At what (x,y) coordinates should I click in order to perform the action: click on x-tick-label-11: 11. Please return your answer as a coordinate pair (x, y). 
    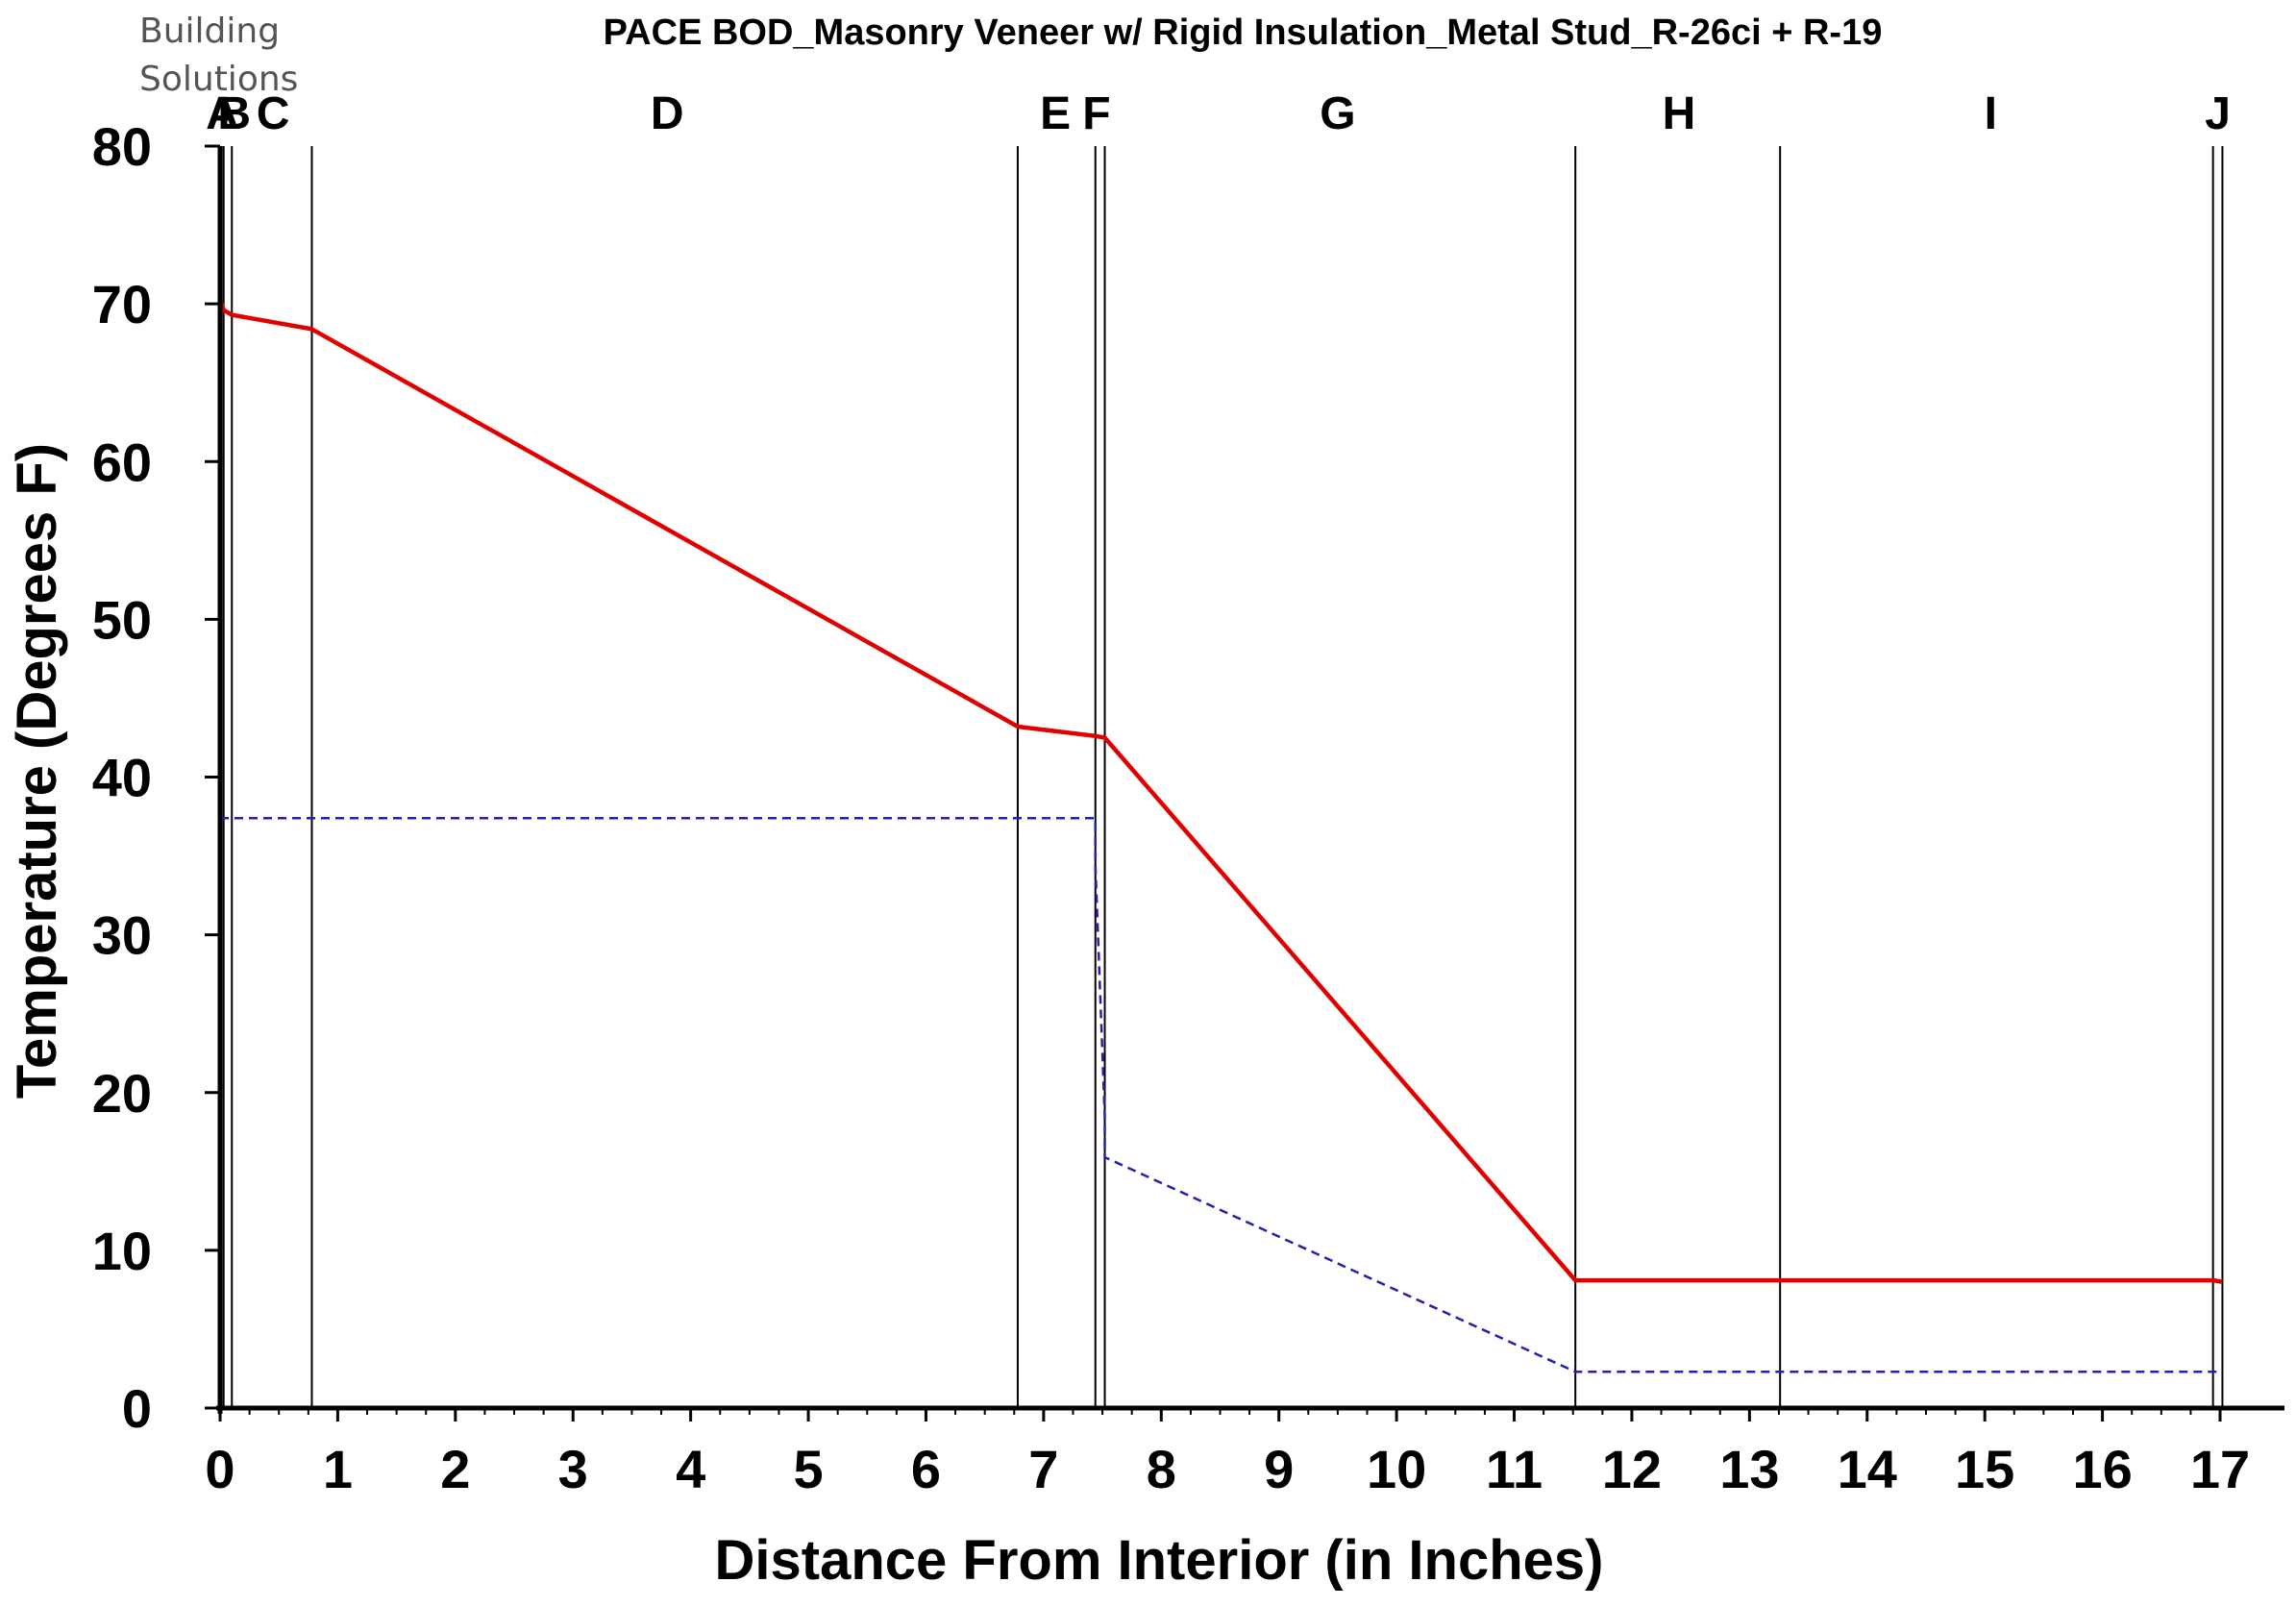
    Looking at the image, I should click on (1514, 1469).